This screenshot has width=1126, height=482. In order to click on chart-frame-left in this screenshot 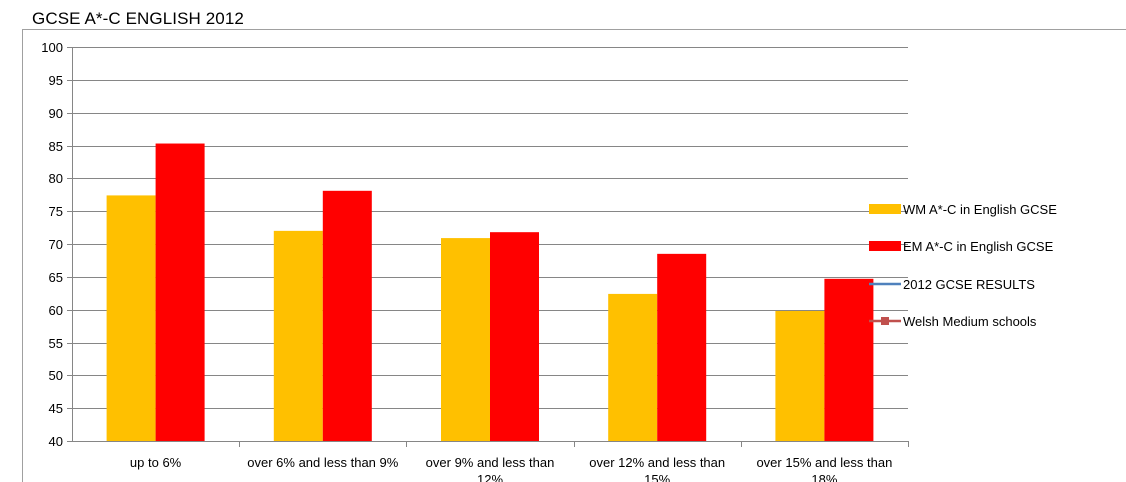, I will do `click(22, 255)`.